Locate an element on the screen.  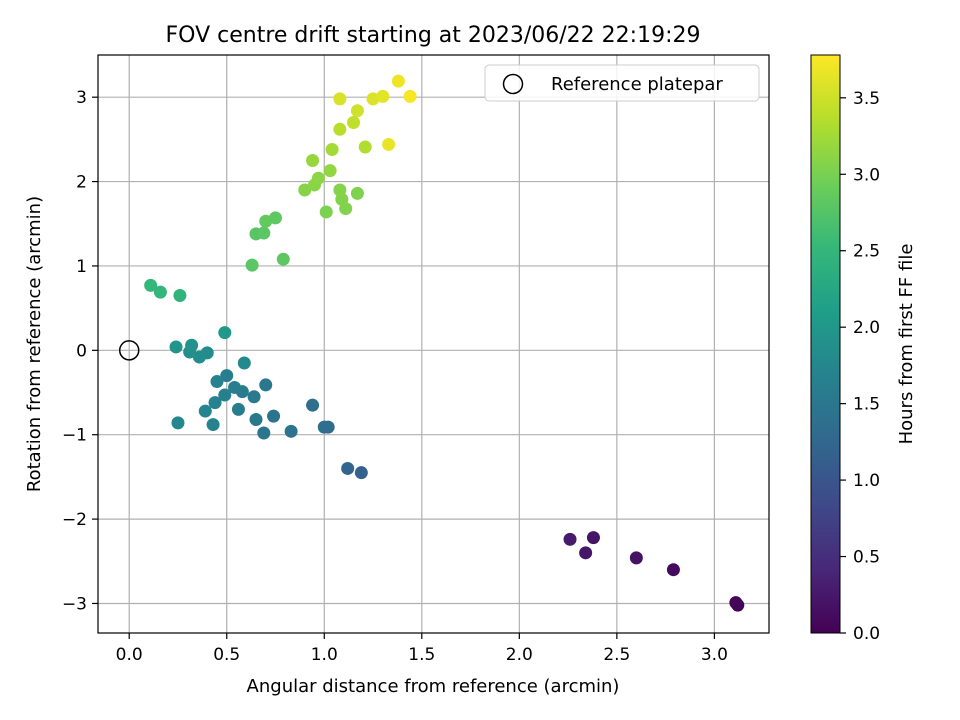
x-tick-label: 1.5 is located at coordinates (421, 655).